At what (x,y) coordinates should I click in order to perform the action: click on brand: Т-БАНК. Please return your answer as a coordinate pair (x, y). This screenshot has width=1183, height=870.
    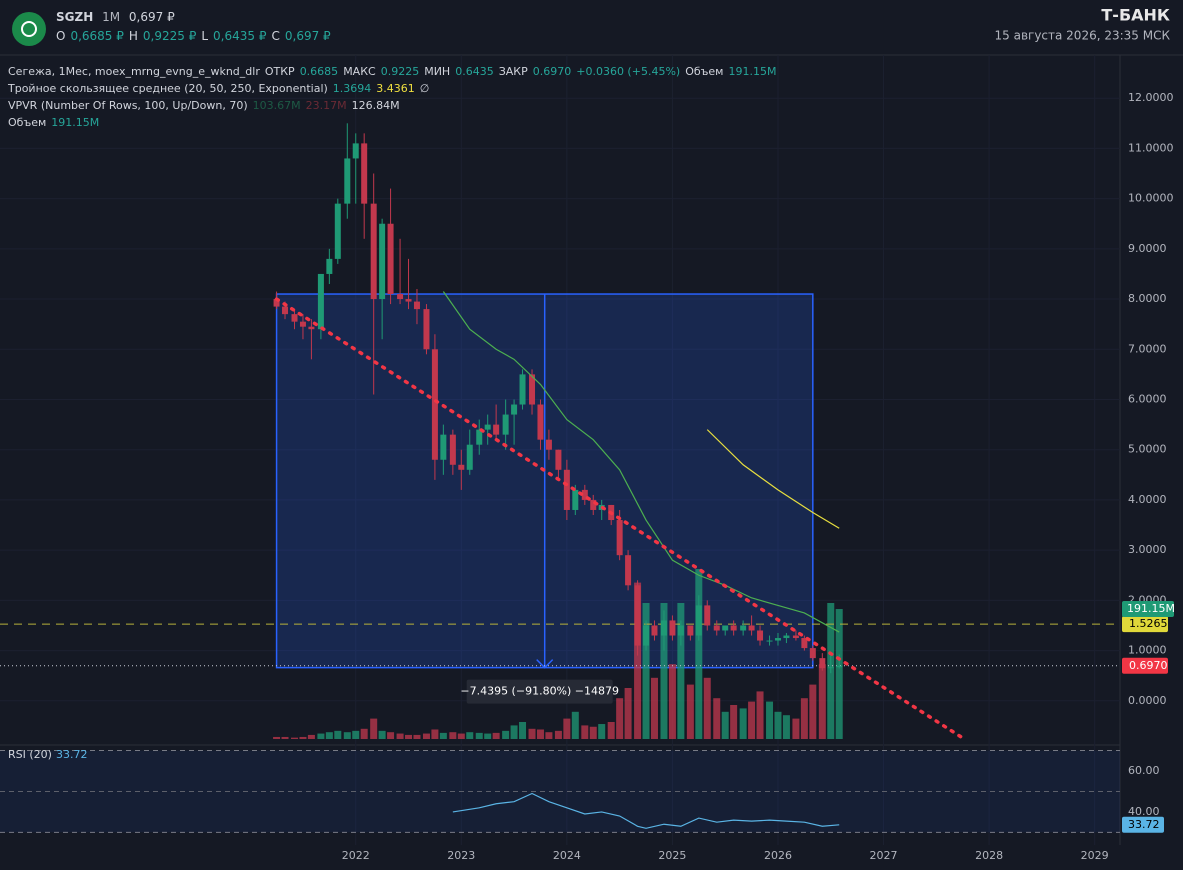
    Looking at the image, I should click on (1135, 15).